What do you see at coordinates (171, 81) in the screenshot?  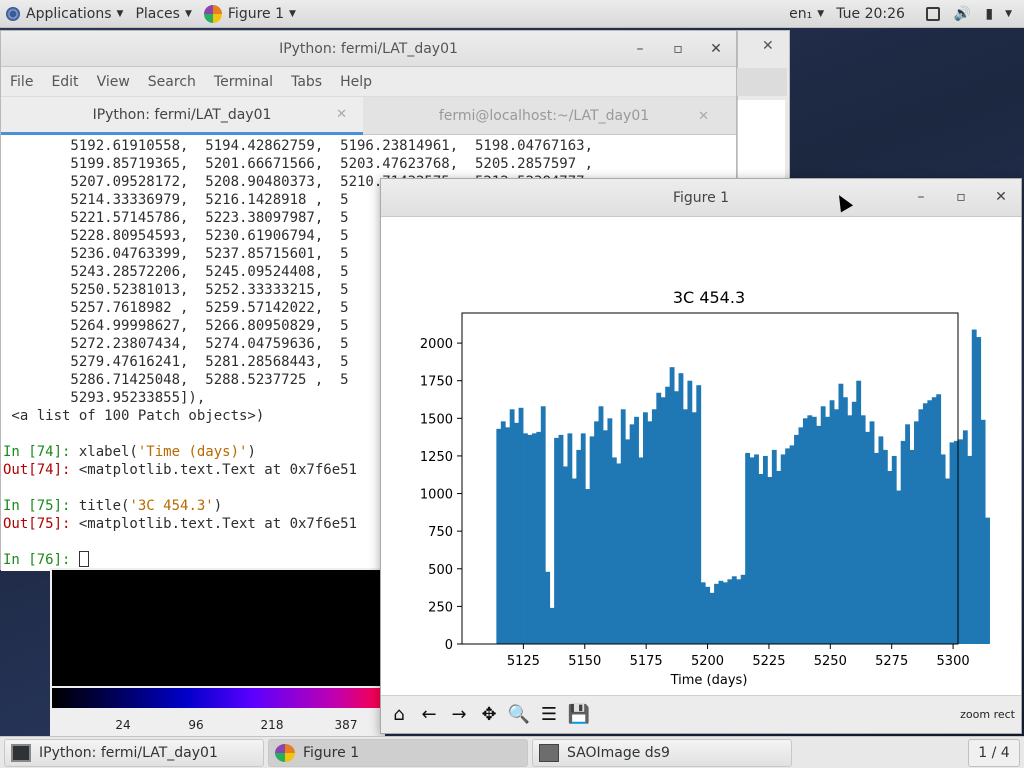 I see `menu-search: Search` at bounding box center [171, 81].